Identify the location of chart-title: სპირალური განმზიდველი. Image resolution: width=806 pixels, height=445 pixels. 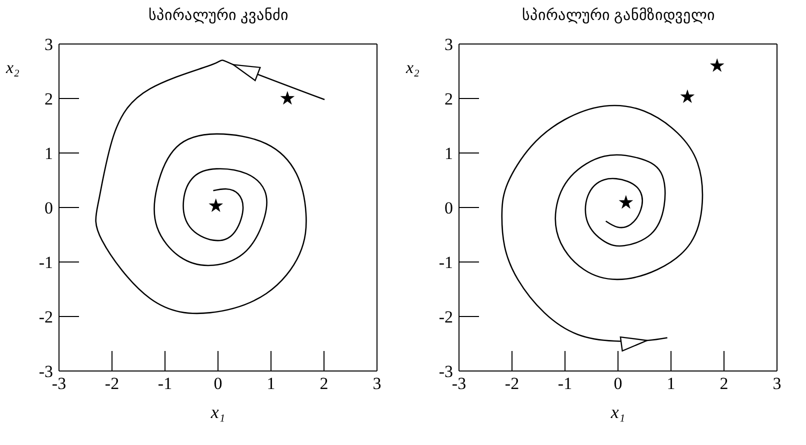
(618, 15).